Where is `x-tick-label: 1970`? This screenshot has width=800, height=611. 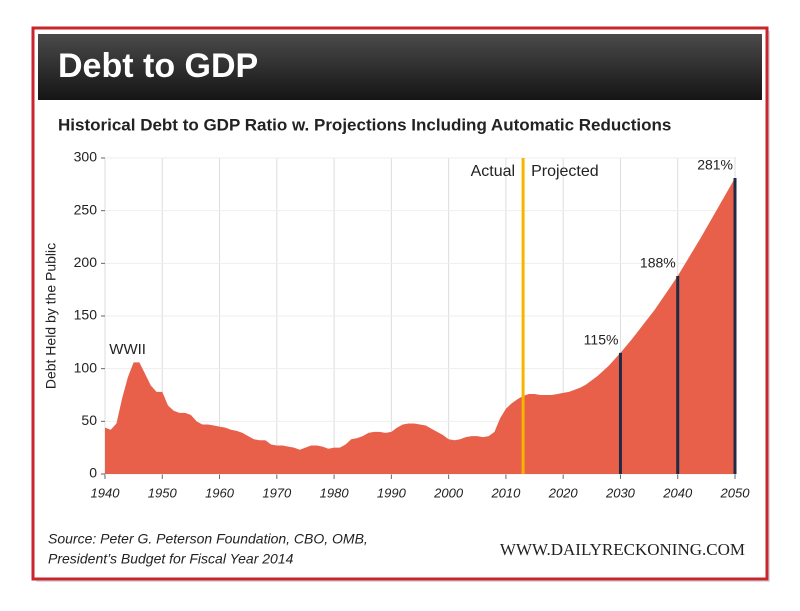
x-tick-label: 1970 is located at coordinates (277, 492).